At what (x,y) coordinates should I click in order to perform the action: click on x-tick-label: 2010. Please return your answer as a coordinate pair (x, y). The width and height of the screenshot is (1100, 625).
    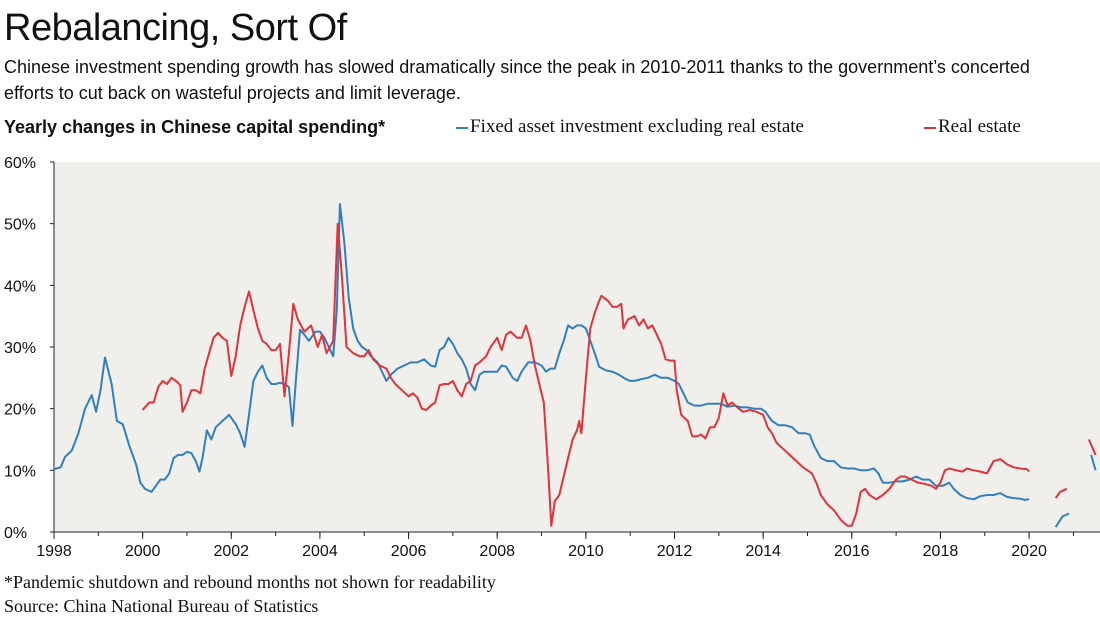
    Looking at the image, I should click on (586, 551).